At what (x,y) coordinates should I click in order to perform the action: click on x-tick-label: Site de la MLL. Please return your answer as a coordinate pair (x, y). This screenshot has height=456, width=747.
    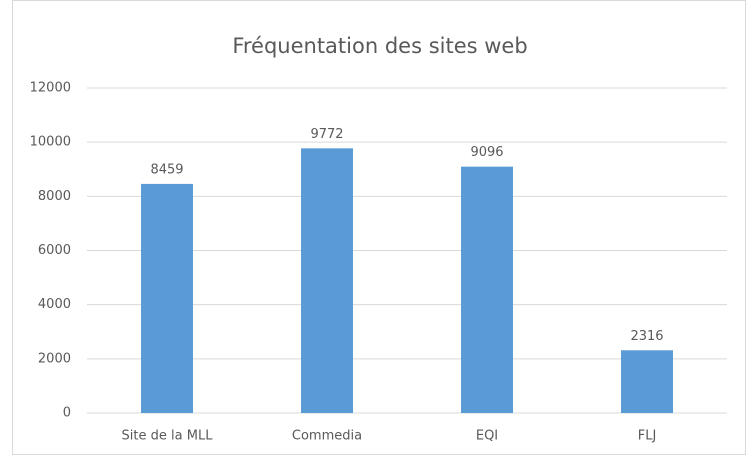
    Looking at the image, I should click on (168, 436).